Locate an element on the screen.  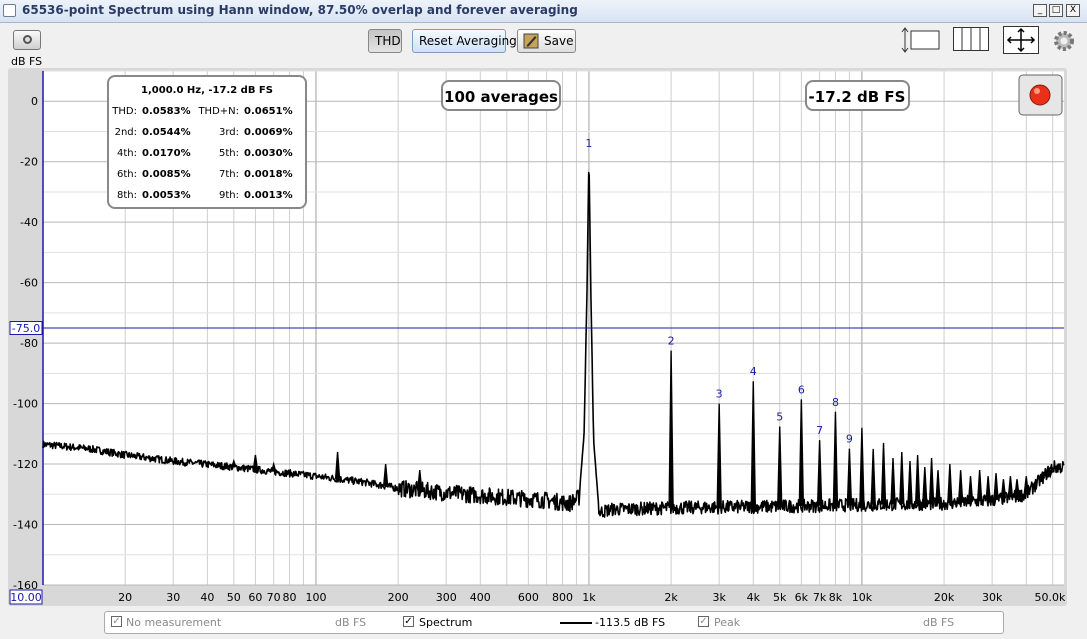
x-tick-label: 200 is located at coordinates (398, 597).